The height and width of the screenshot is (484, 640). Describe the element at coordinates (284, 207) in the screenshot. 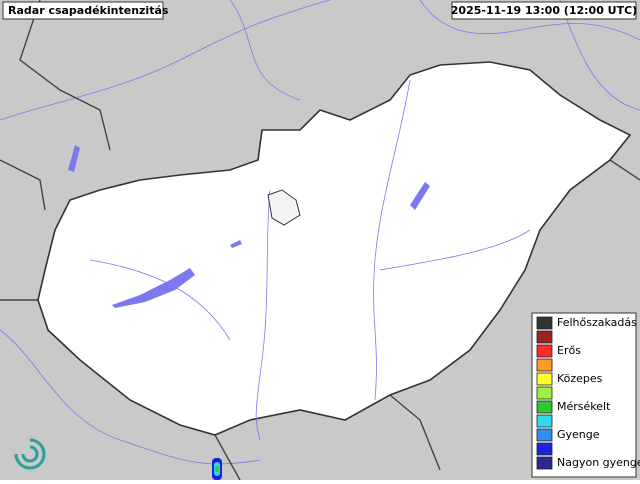

I see `budapest` at that location.